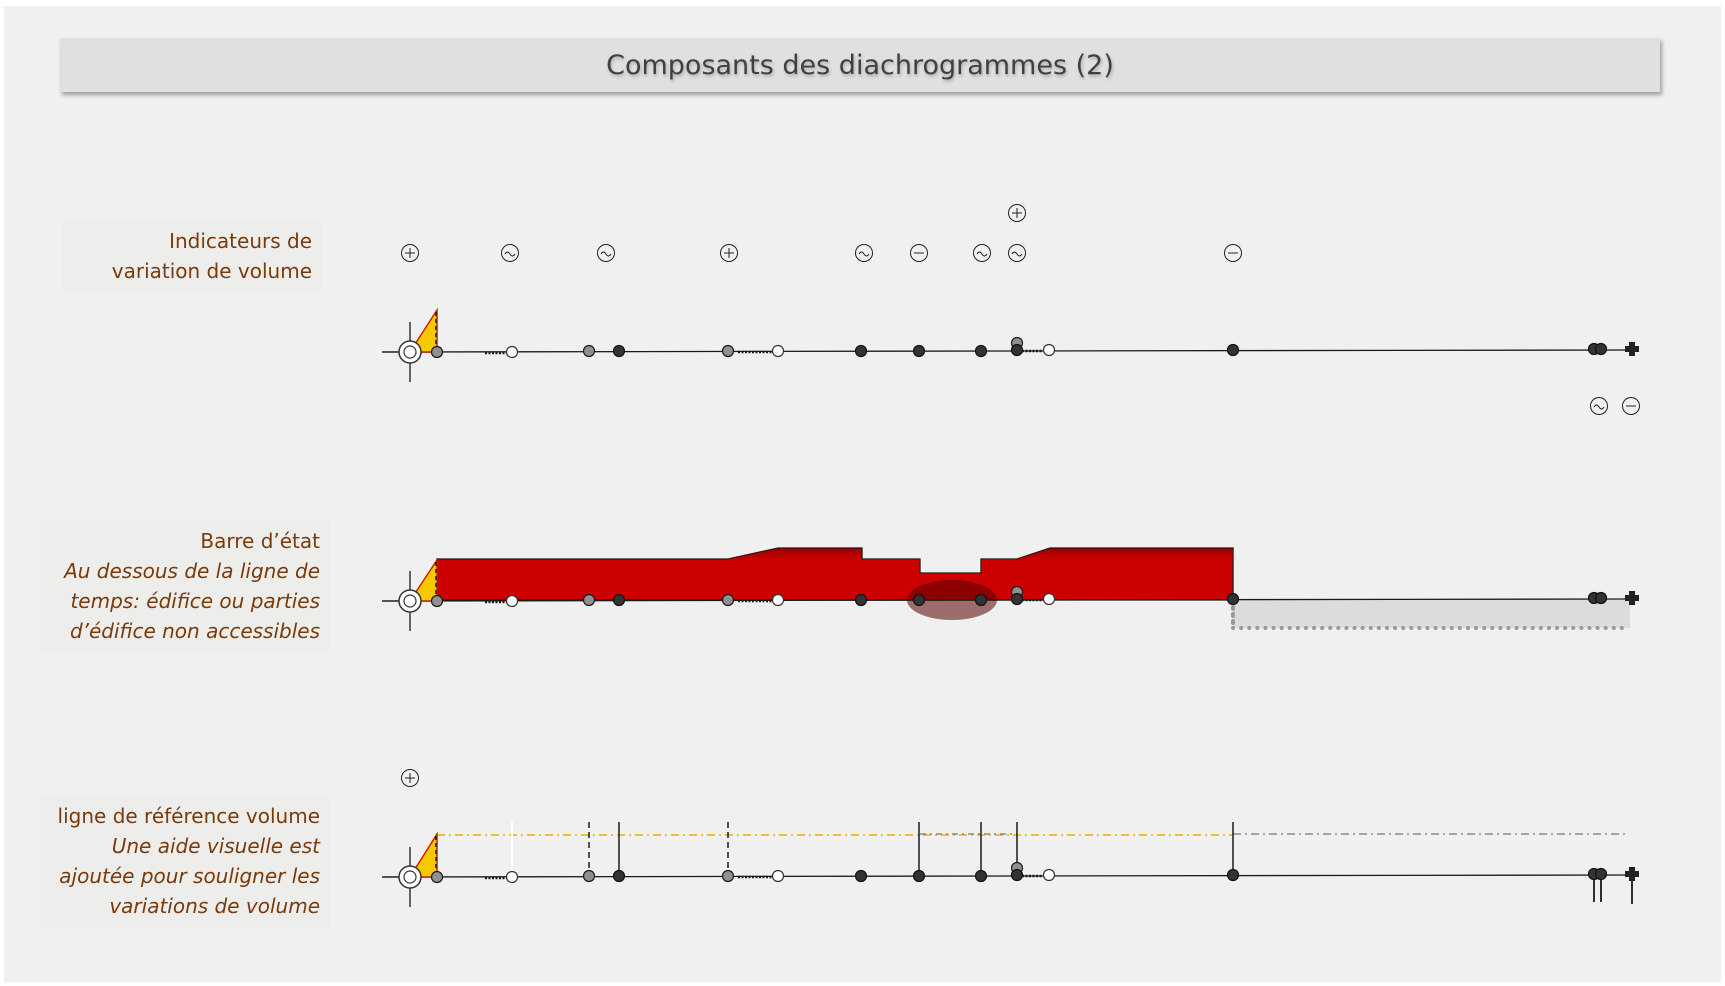  Describe the element at coordinates (195, 601) in the screenshot. I see `label-italic-line: temps: édifice ou parties` at that location.